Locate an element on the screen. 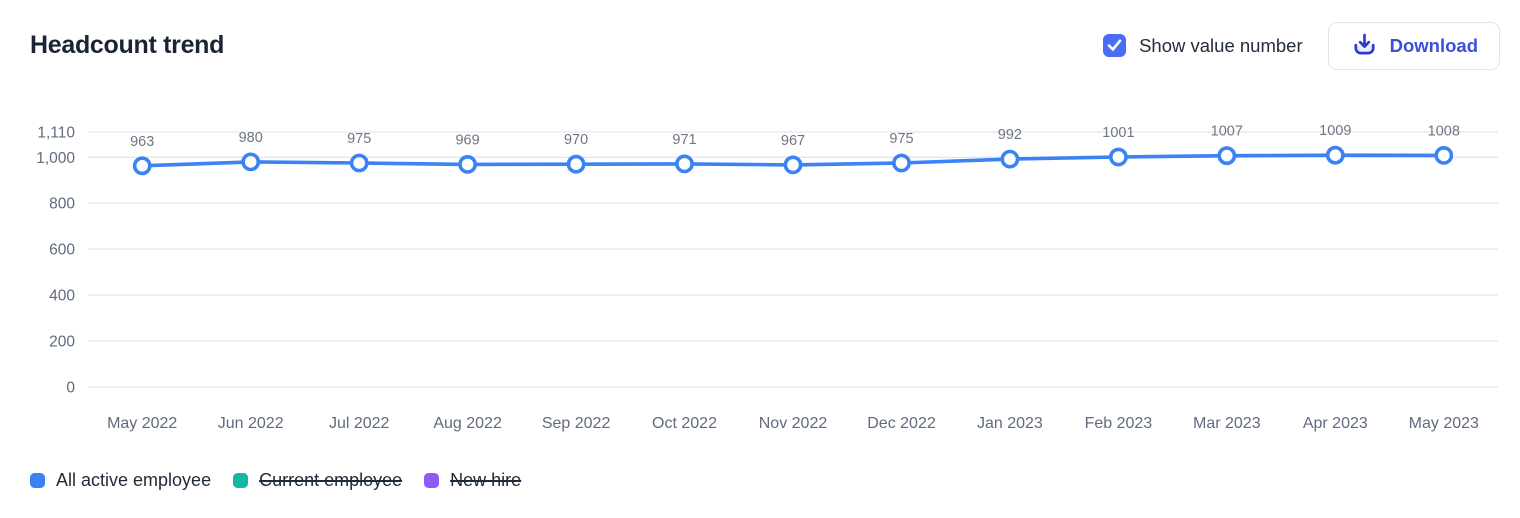  x-tick-label: May 2022 is located at coordinates (142, 423).